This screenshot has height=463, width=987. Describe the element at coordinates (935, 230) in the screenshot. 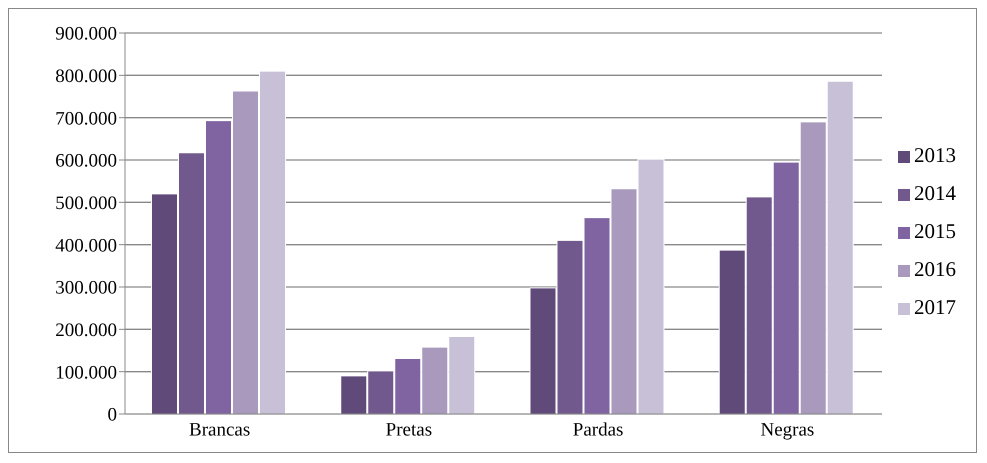

I see `legend-label: 2015` at that location.